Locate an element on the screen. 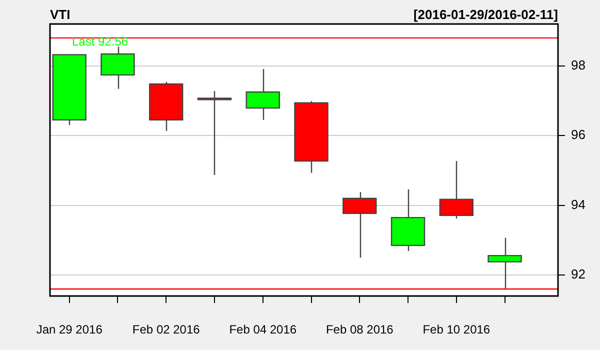 The image size is (600, 350). x-tick-label: Jan 29 2016 is located at coordinates (69, 329).